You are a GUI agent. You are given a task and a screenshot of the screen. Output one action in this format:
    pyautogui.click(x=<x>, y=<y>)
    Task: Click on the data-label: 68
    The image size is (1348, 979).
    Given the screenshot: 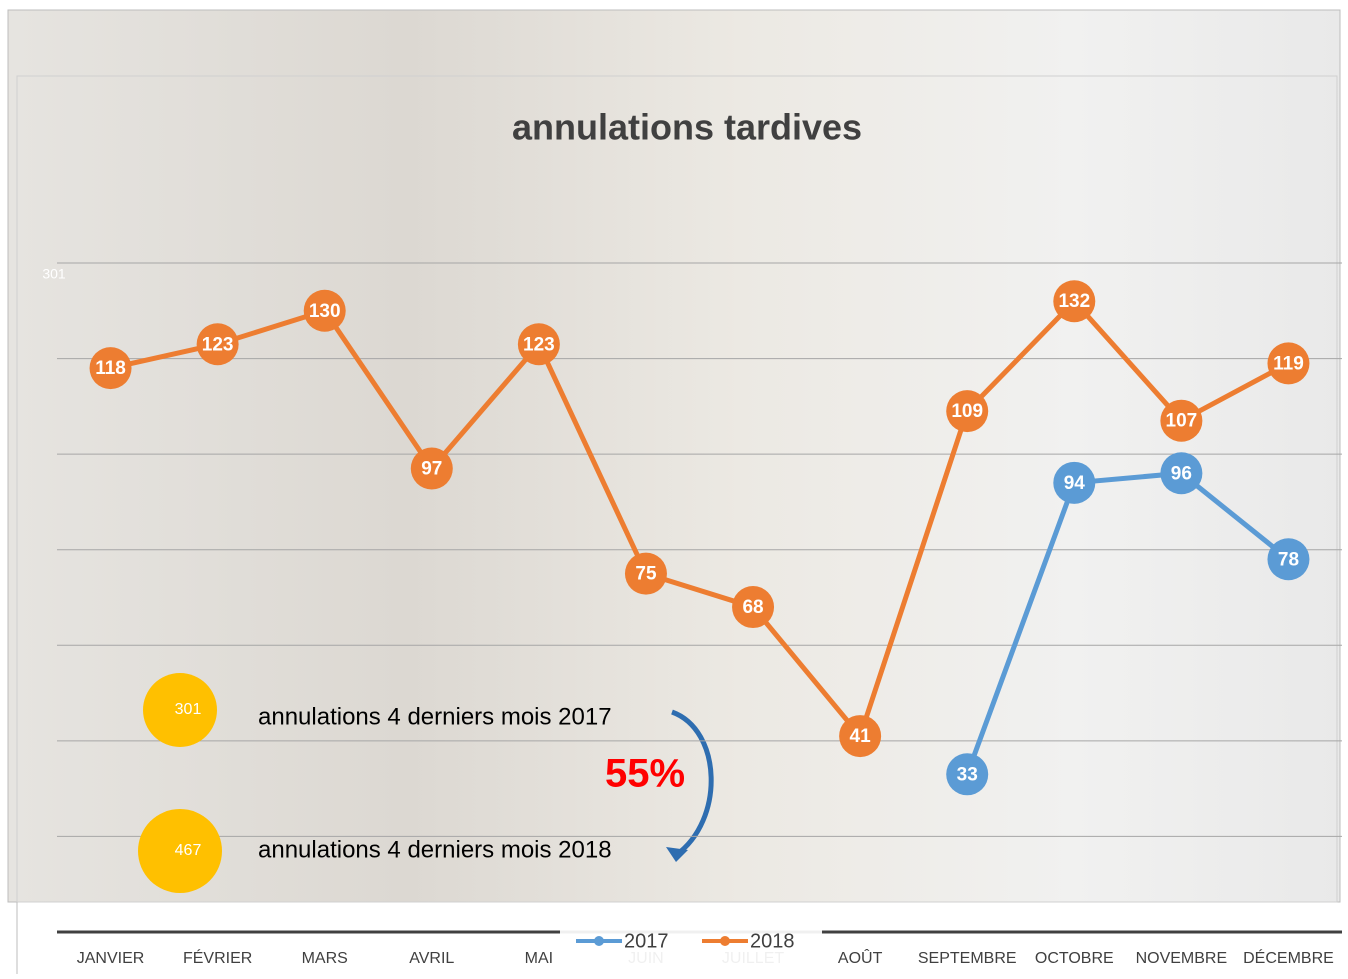 What is the action you would take?
    pyautogui.click(x=752, y=607)
    